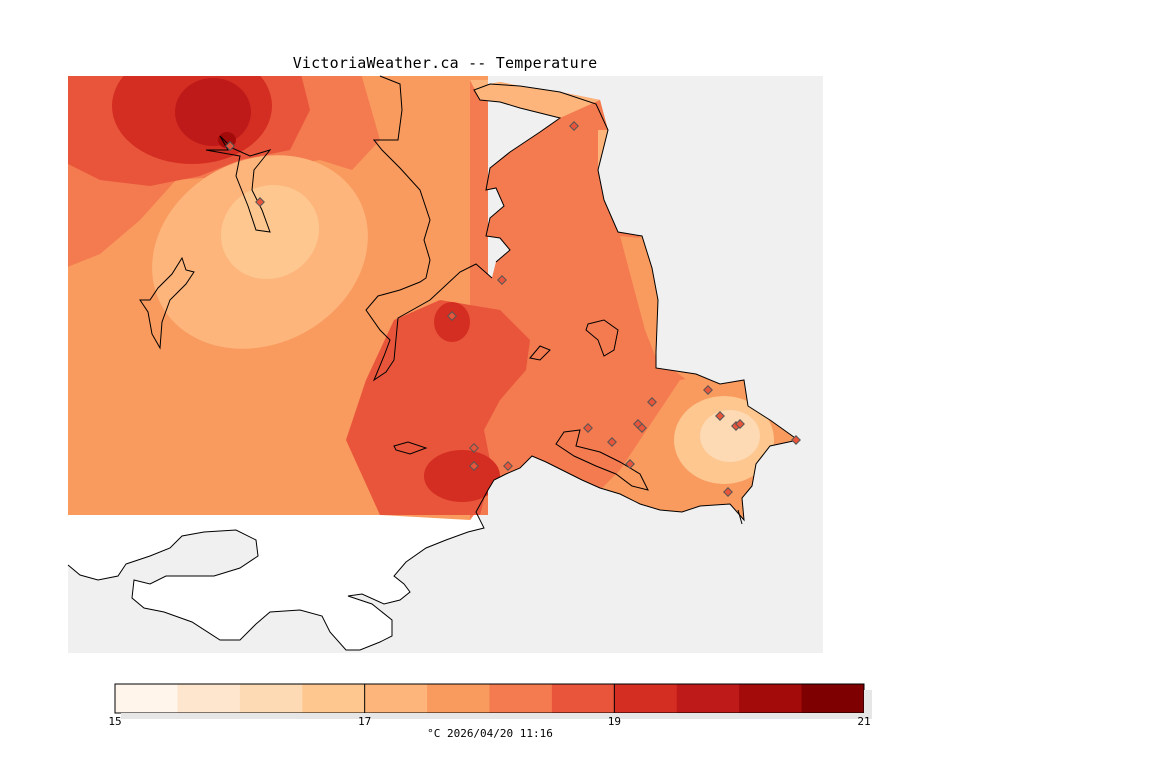  I want to click on legend-tick-label: 15, so click(115, 721).